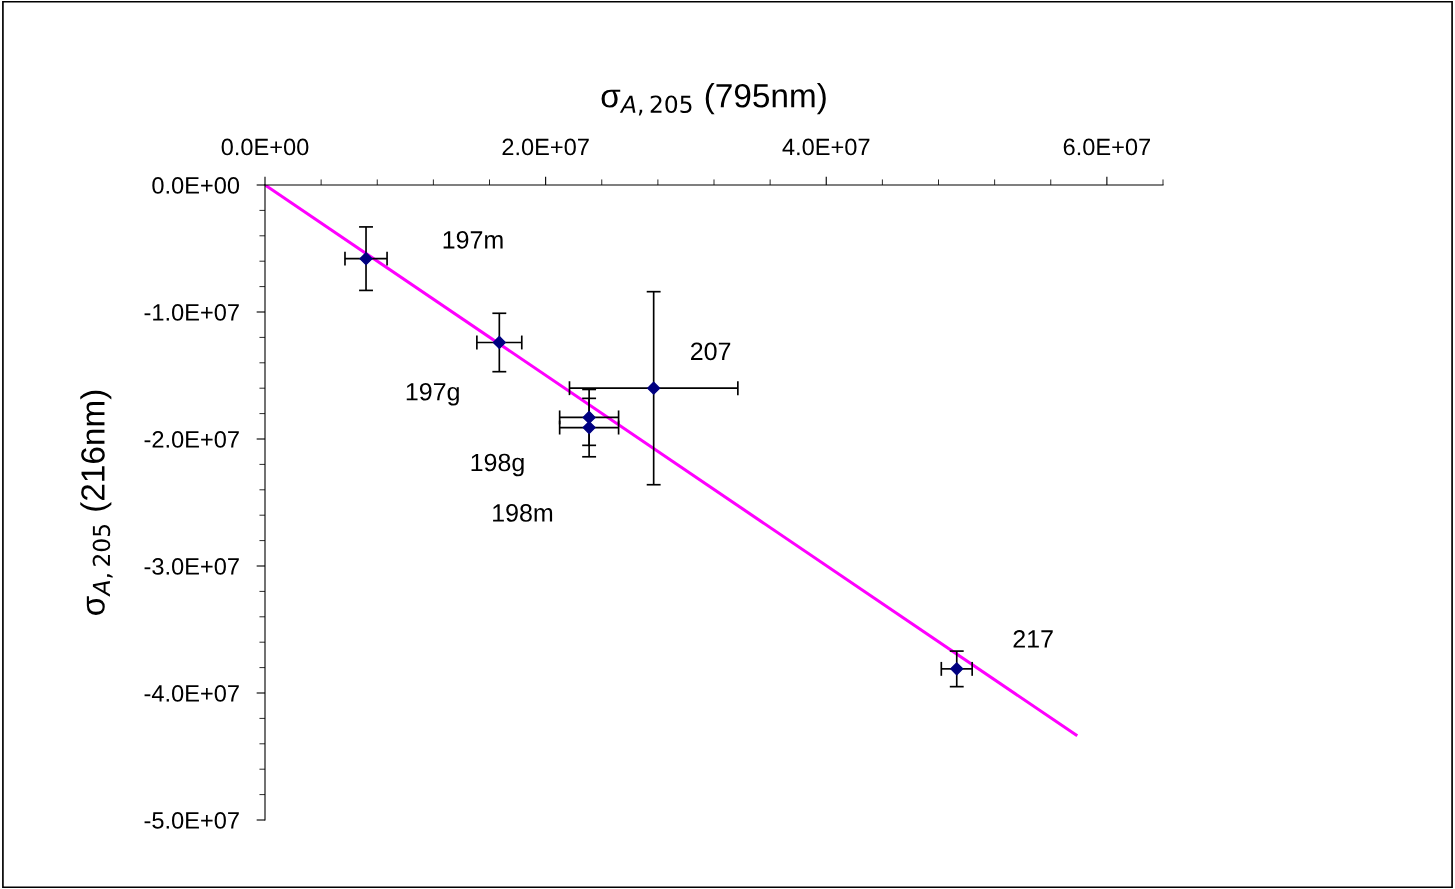 This screenshot has height=889, width=1455. I want to click on annotation: 198m, so click(523, 513).